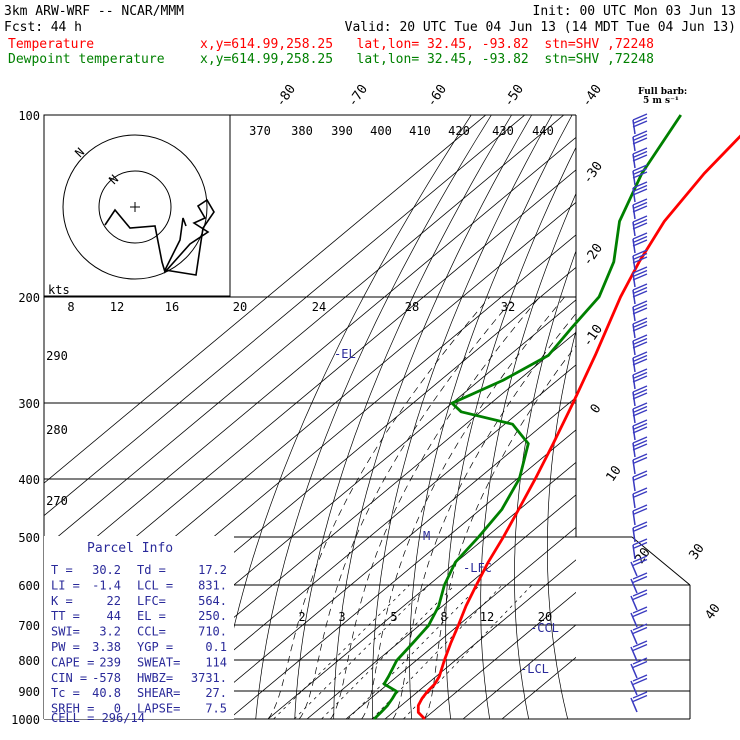  What do you see at coordinates (57, 501) in the screenshot?
I see `theta-label: 270` at bounding box center [57, 501].